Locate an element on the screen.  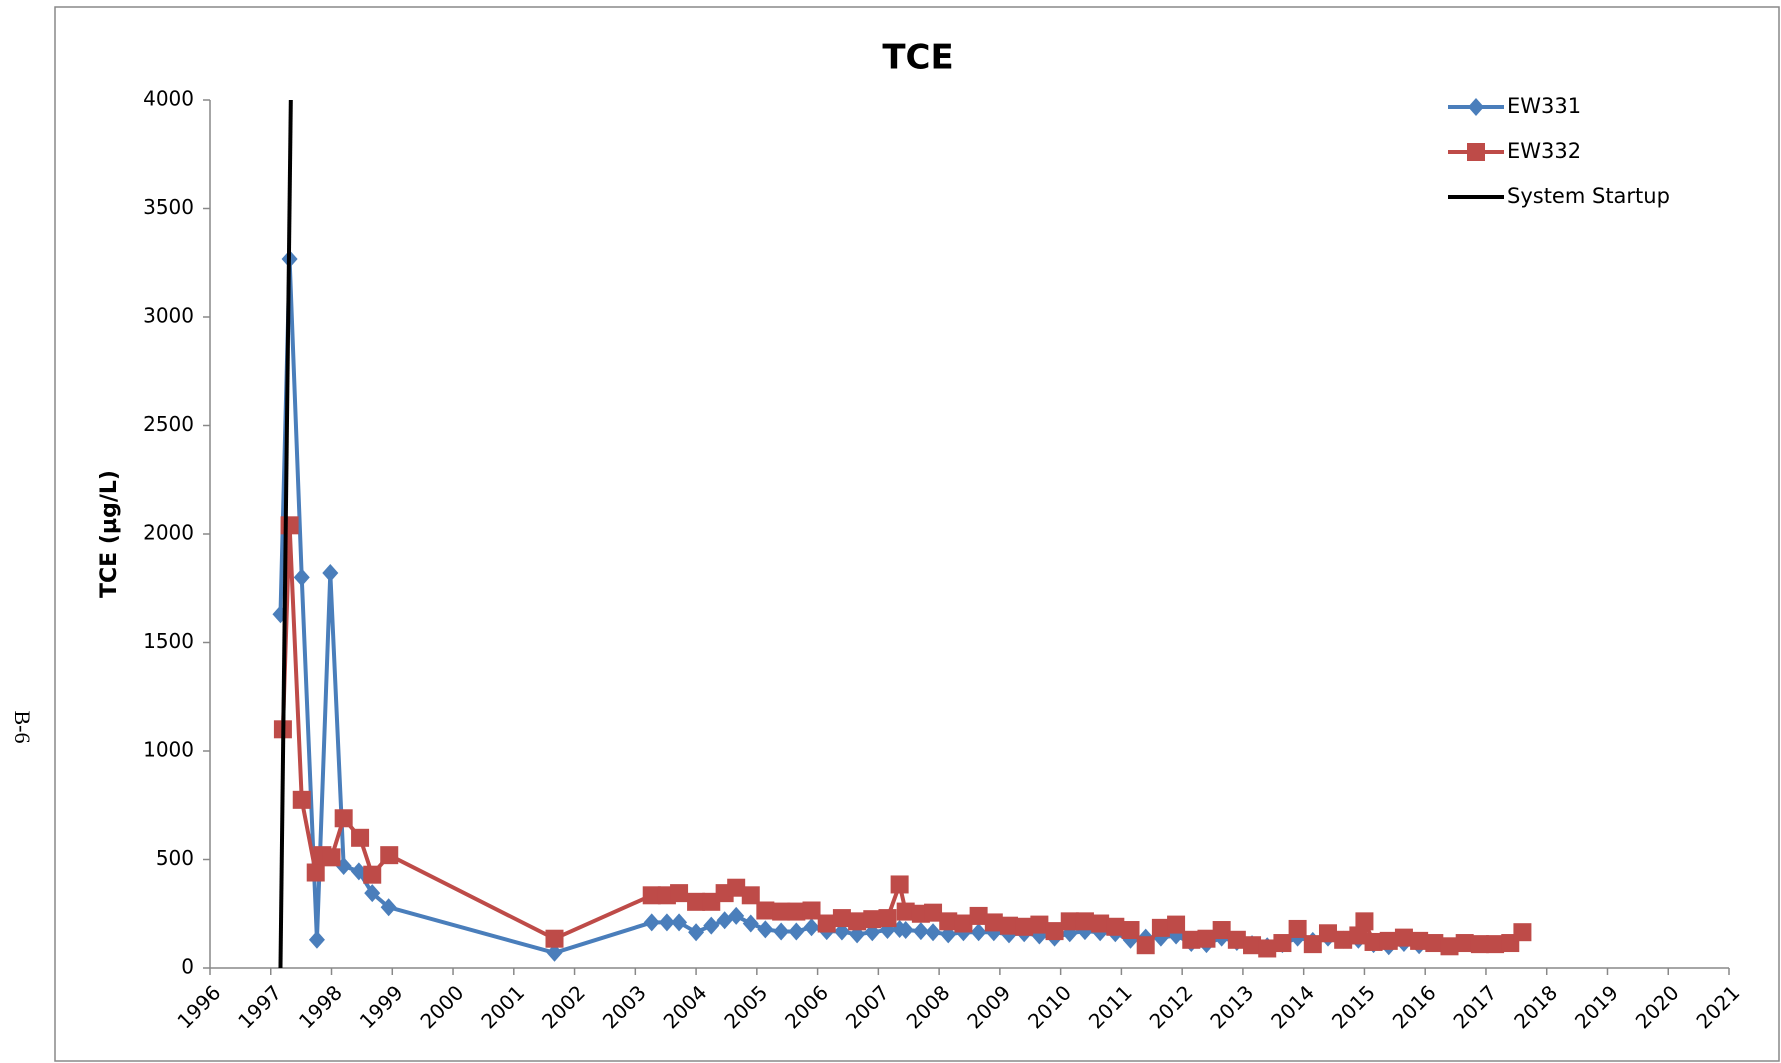
x-tick-label: 1998 is located at coordinates (320, 1006).